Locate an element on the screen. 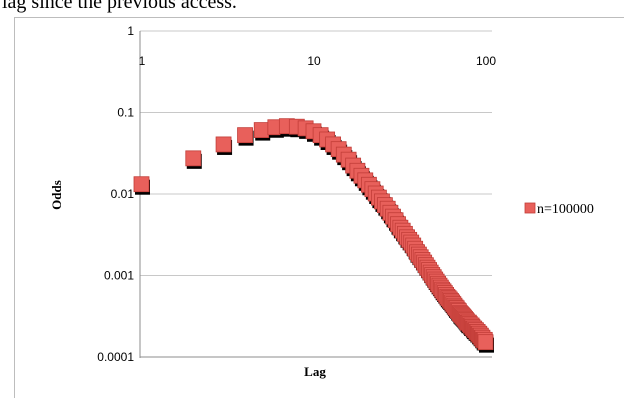 Image resolution: width=624 pixels, height=399 pixels. legend: n=100000 is located at coordinates (559, 209).